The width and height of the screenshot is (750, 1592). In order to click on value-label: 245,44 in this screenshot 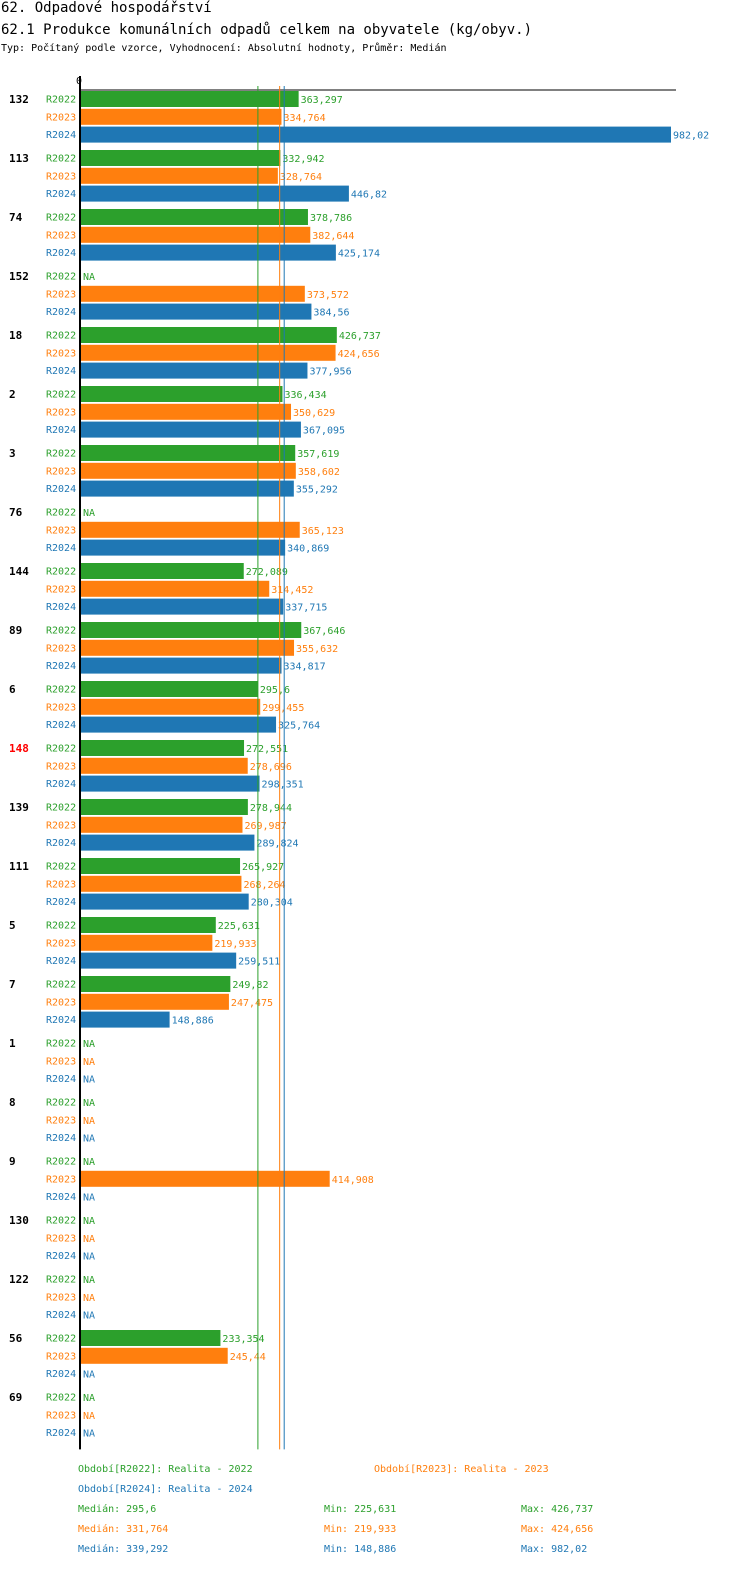, I will do `click(248, 1357)`.